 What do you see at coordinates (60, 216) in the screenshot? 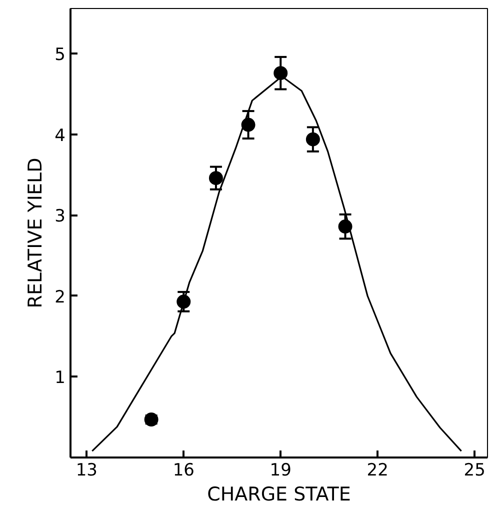
I see `y-tick-label: 3` at bounding box center [60, 216].